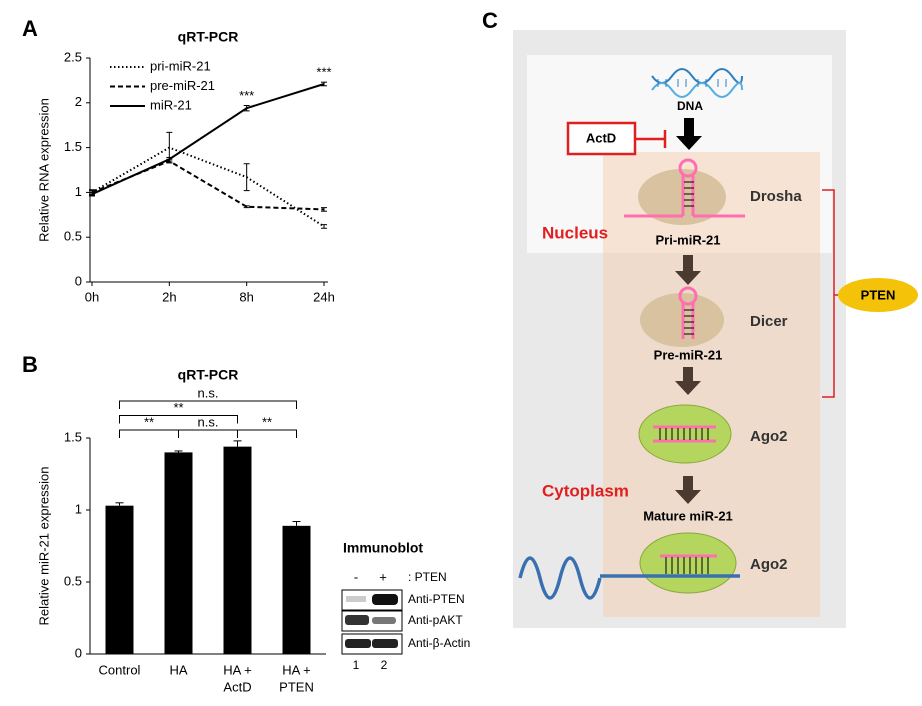  What do you see at coordinates (30, 364) in the screenshot?
I see `panel-label: B` at bounding box center [30, 364].